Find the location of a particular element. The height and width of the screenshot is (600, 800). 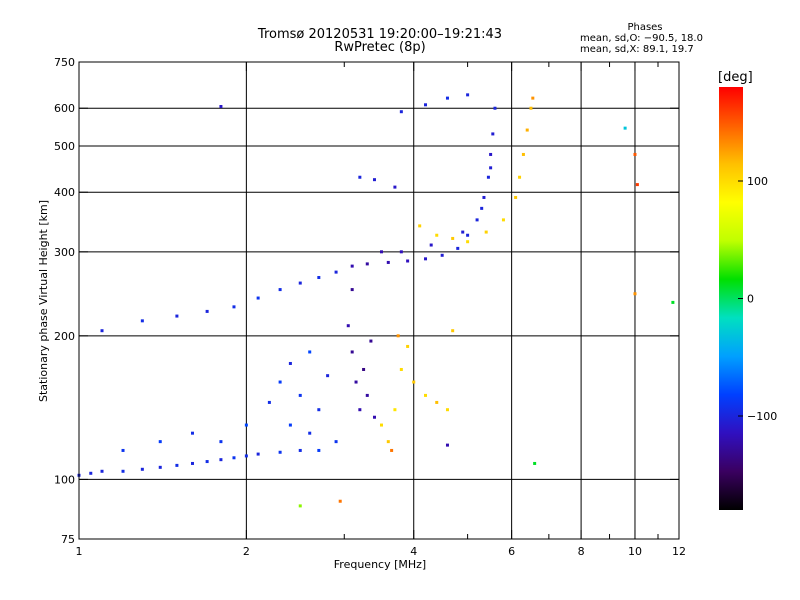

y-axis-label: Stationary phase Virtual Height [km] is located at coordinates (43, 301).